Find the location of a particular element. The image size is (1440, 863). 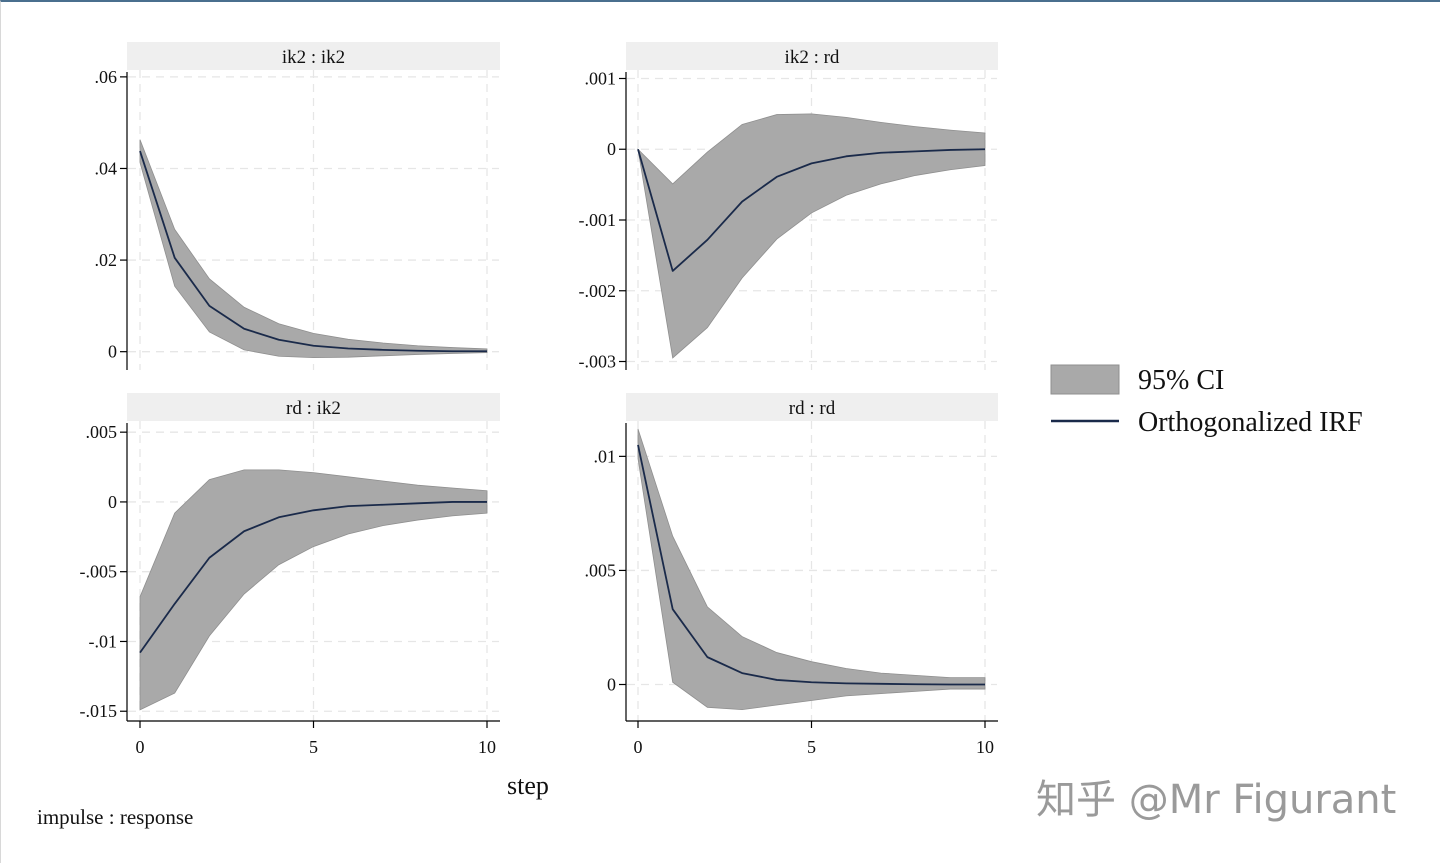

y-tick-label: .001 is located at coordinates (601, 78).